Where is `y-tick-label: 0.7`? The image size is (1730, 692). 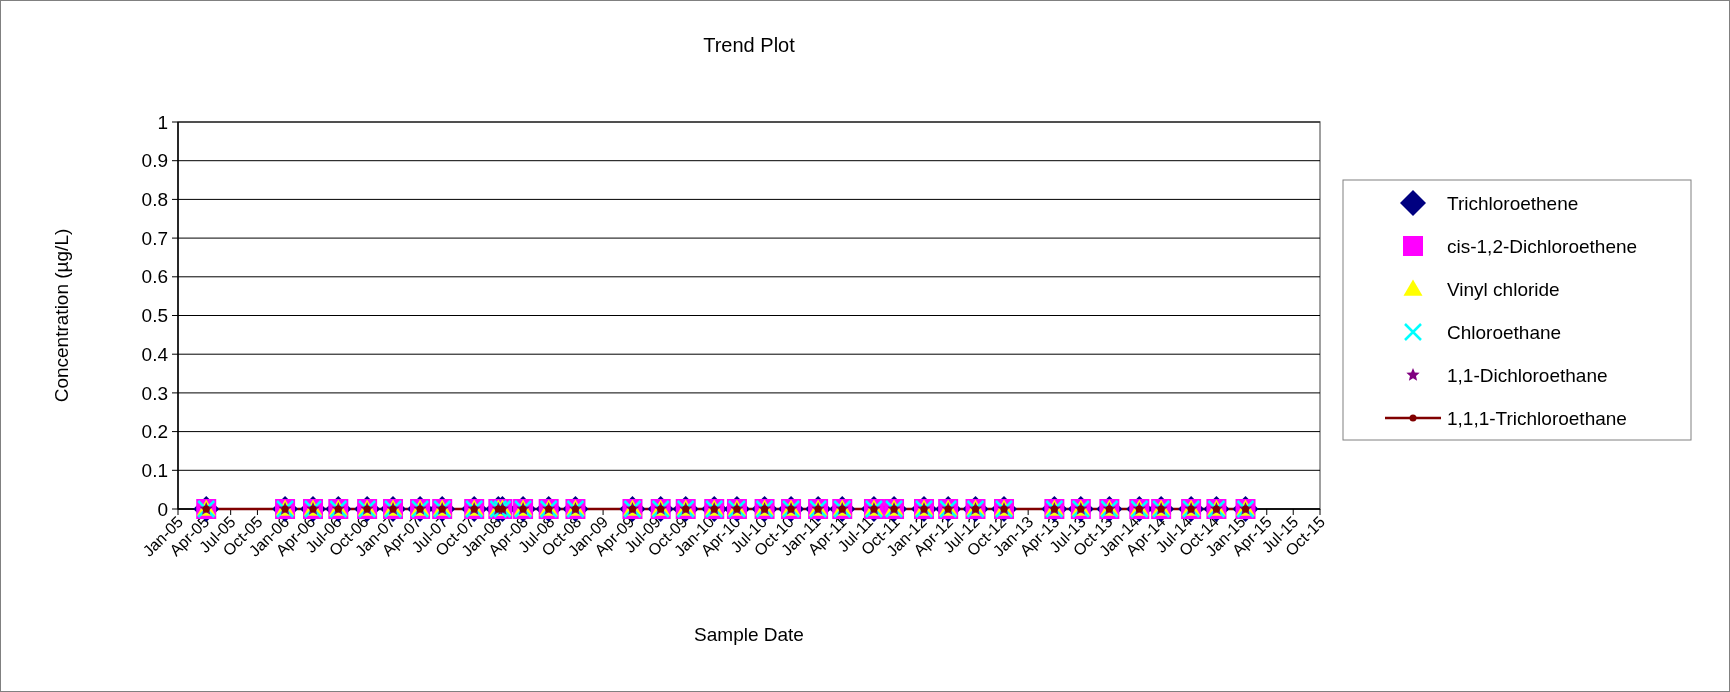
y-tick-label: 0.7 is located at coordinates (154, 238).